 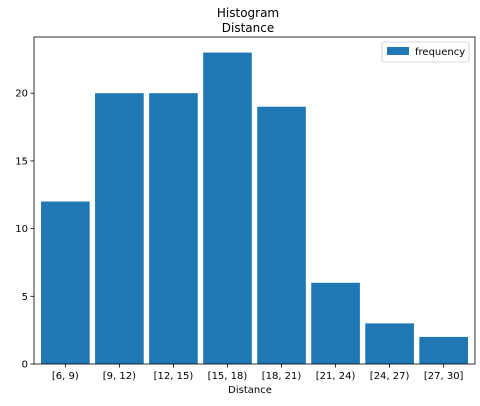 I want to click on x-tick-label-7: [27, 30], so click(x=444, y=376).